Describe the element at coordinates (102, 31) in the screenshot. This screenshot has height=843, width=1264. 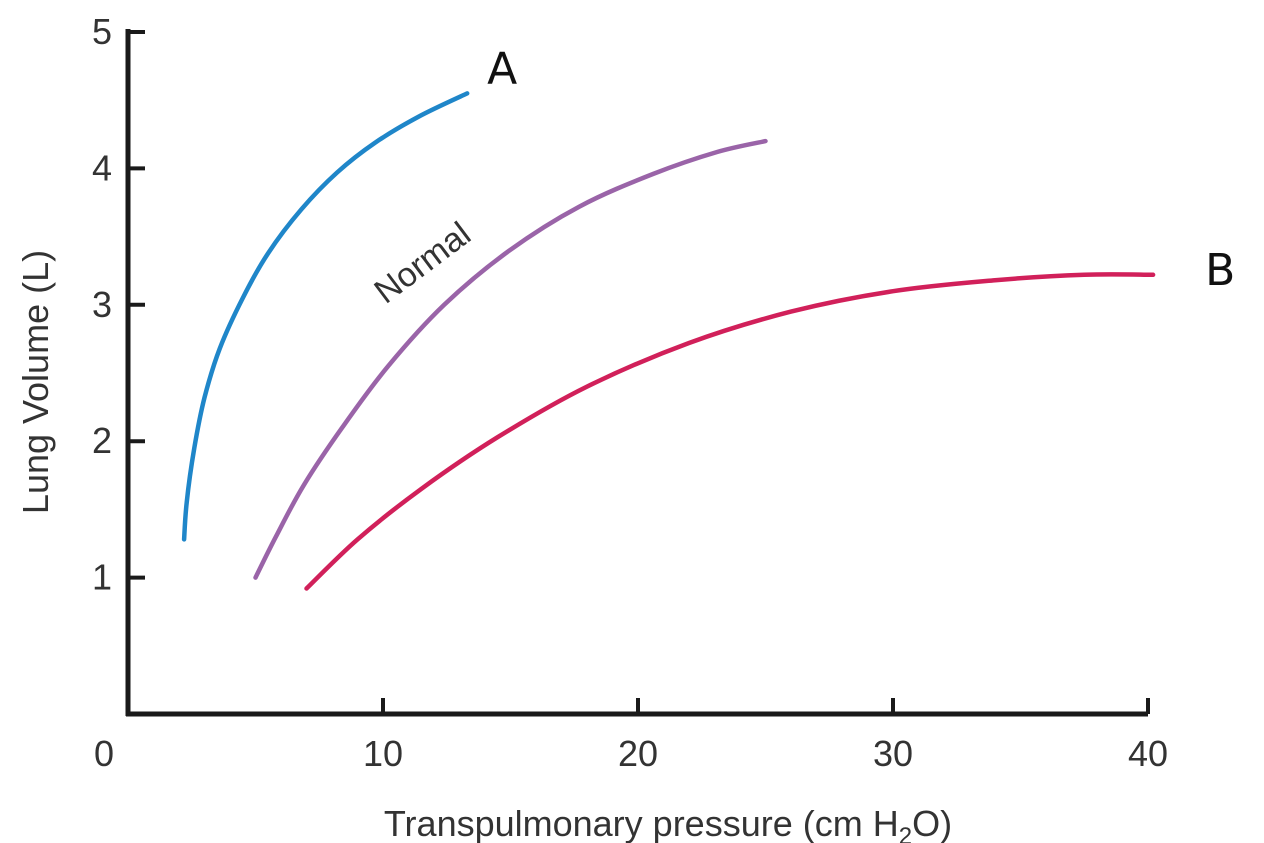
I see `y-tick-label: 5` at that location.